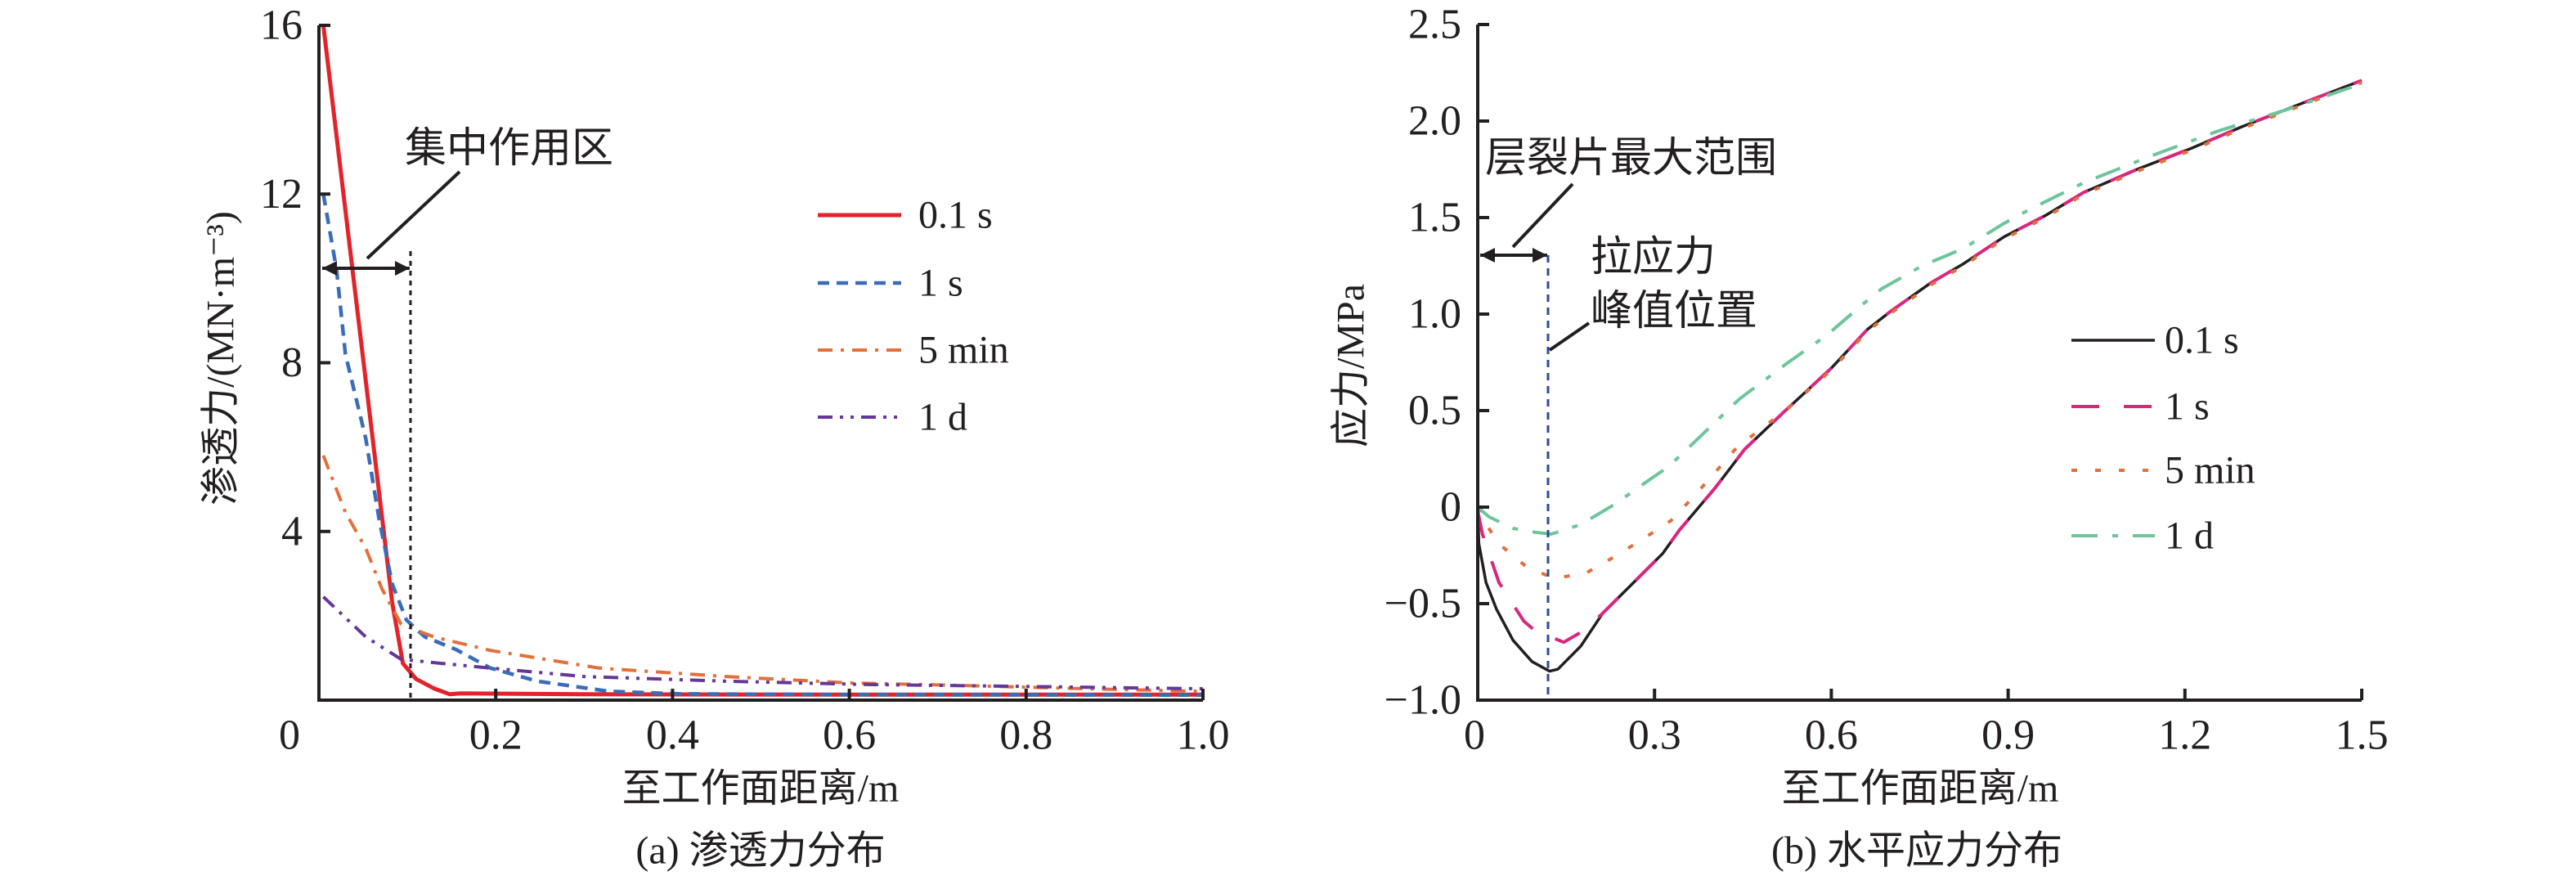 This screenshot has width=2576, height=876. What do you see at coordinates (1435, 218) in the screenshot?
I see `y-tick-label: 1.5` at bounding box center [1435, 218].